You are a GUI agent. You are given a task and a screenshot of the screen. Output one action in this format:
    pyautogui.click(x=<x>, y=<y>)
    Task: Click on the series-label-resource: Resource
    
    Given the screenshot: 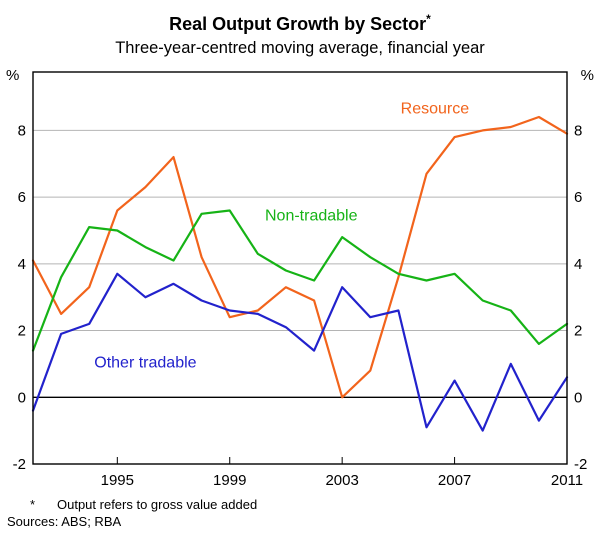 What is the action you would take?
    pyautogui.click(x=435, y=109)
    